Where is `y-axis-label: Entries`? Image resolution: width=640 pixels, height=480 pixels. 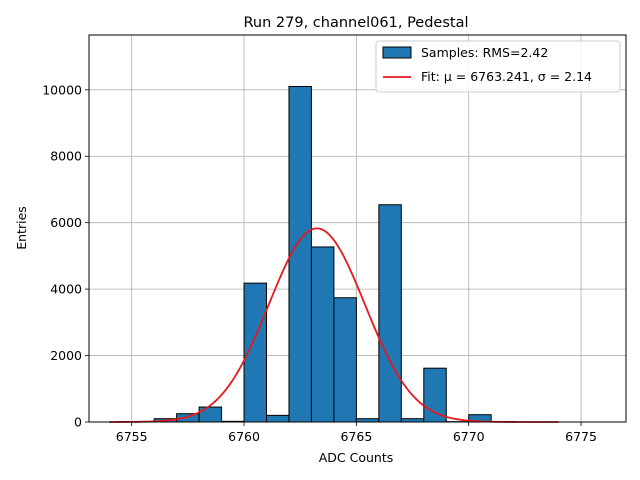 y-axis-label: Entries is located at coordinates (21, 228).